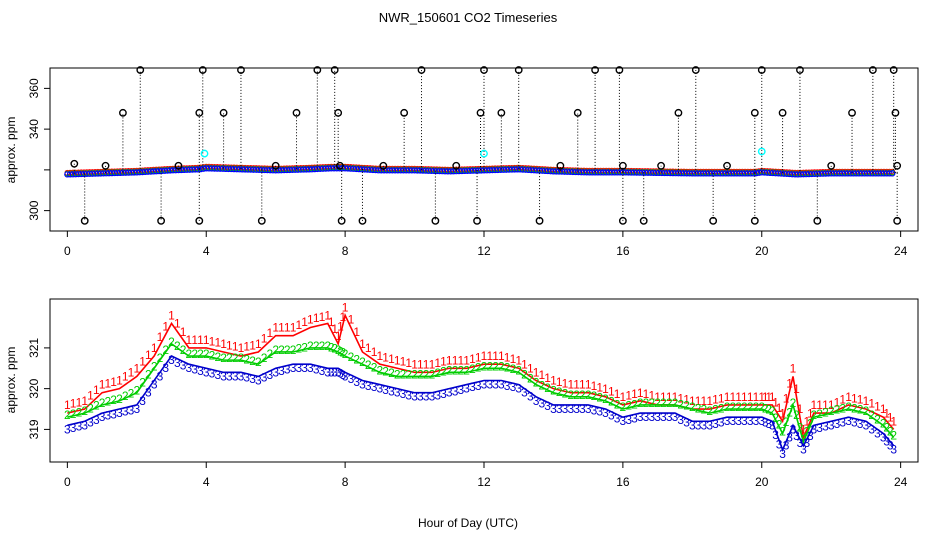 The width and height of the screenshot is (936, 540). What do you see at coordinates (34, 348) in the screenshot?
I see `bottom-y-tick-label: 321` at bounding box center [34, 348].